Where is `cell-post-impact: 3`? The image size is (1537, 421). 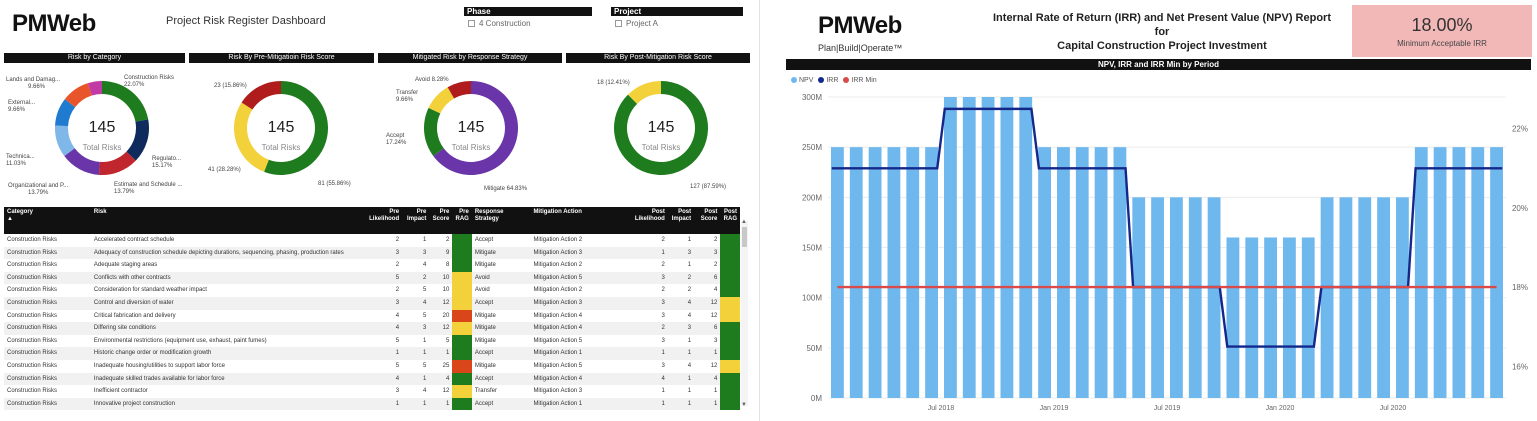 cell-post-impact: 3 is located at coordinates (689, 252).